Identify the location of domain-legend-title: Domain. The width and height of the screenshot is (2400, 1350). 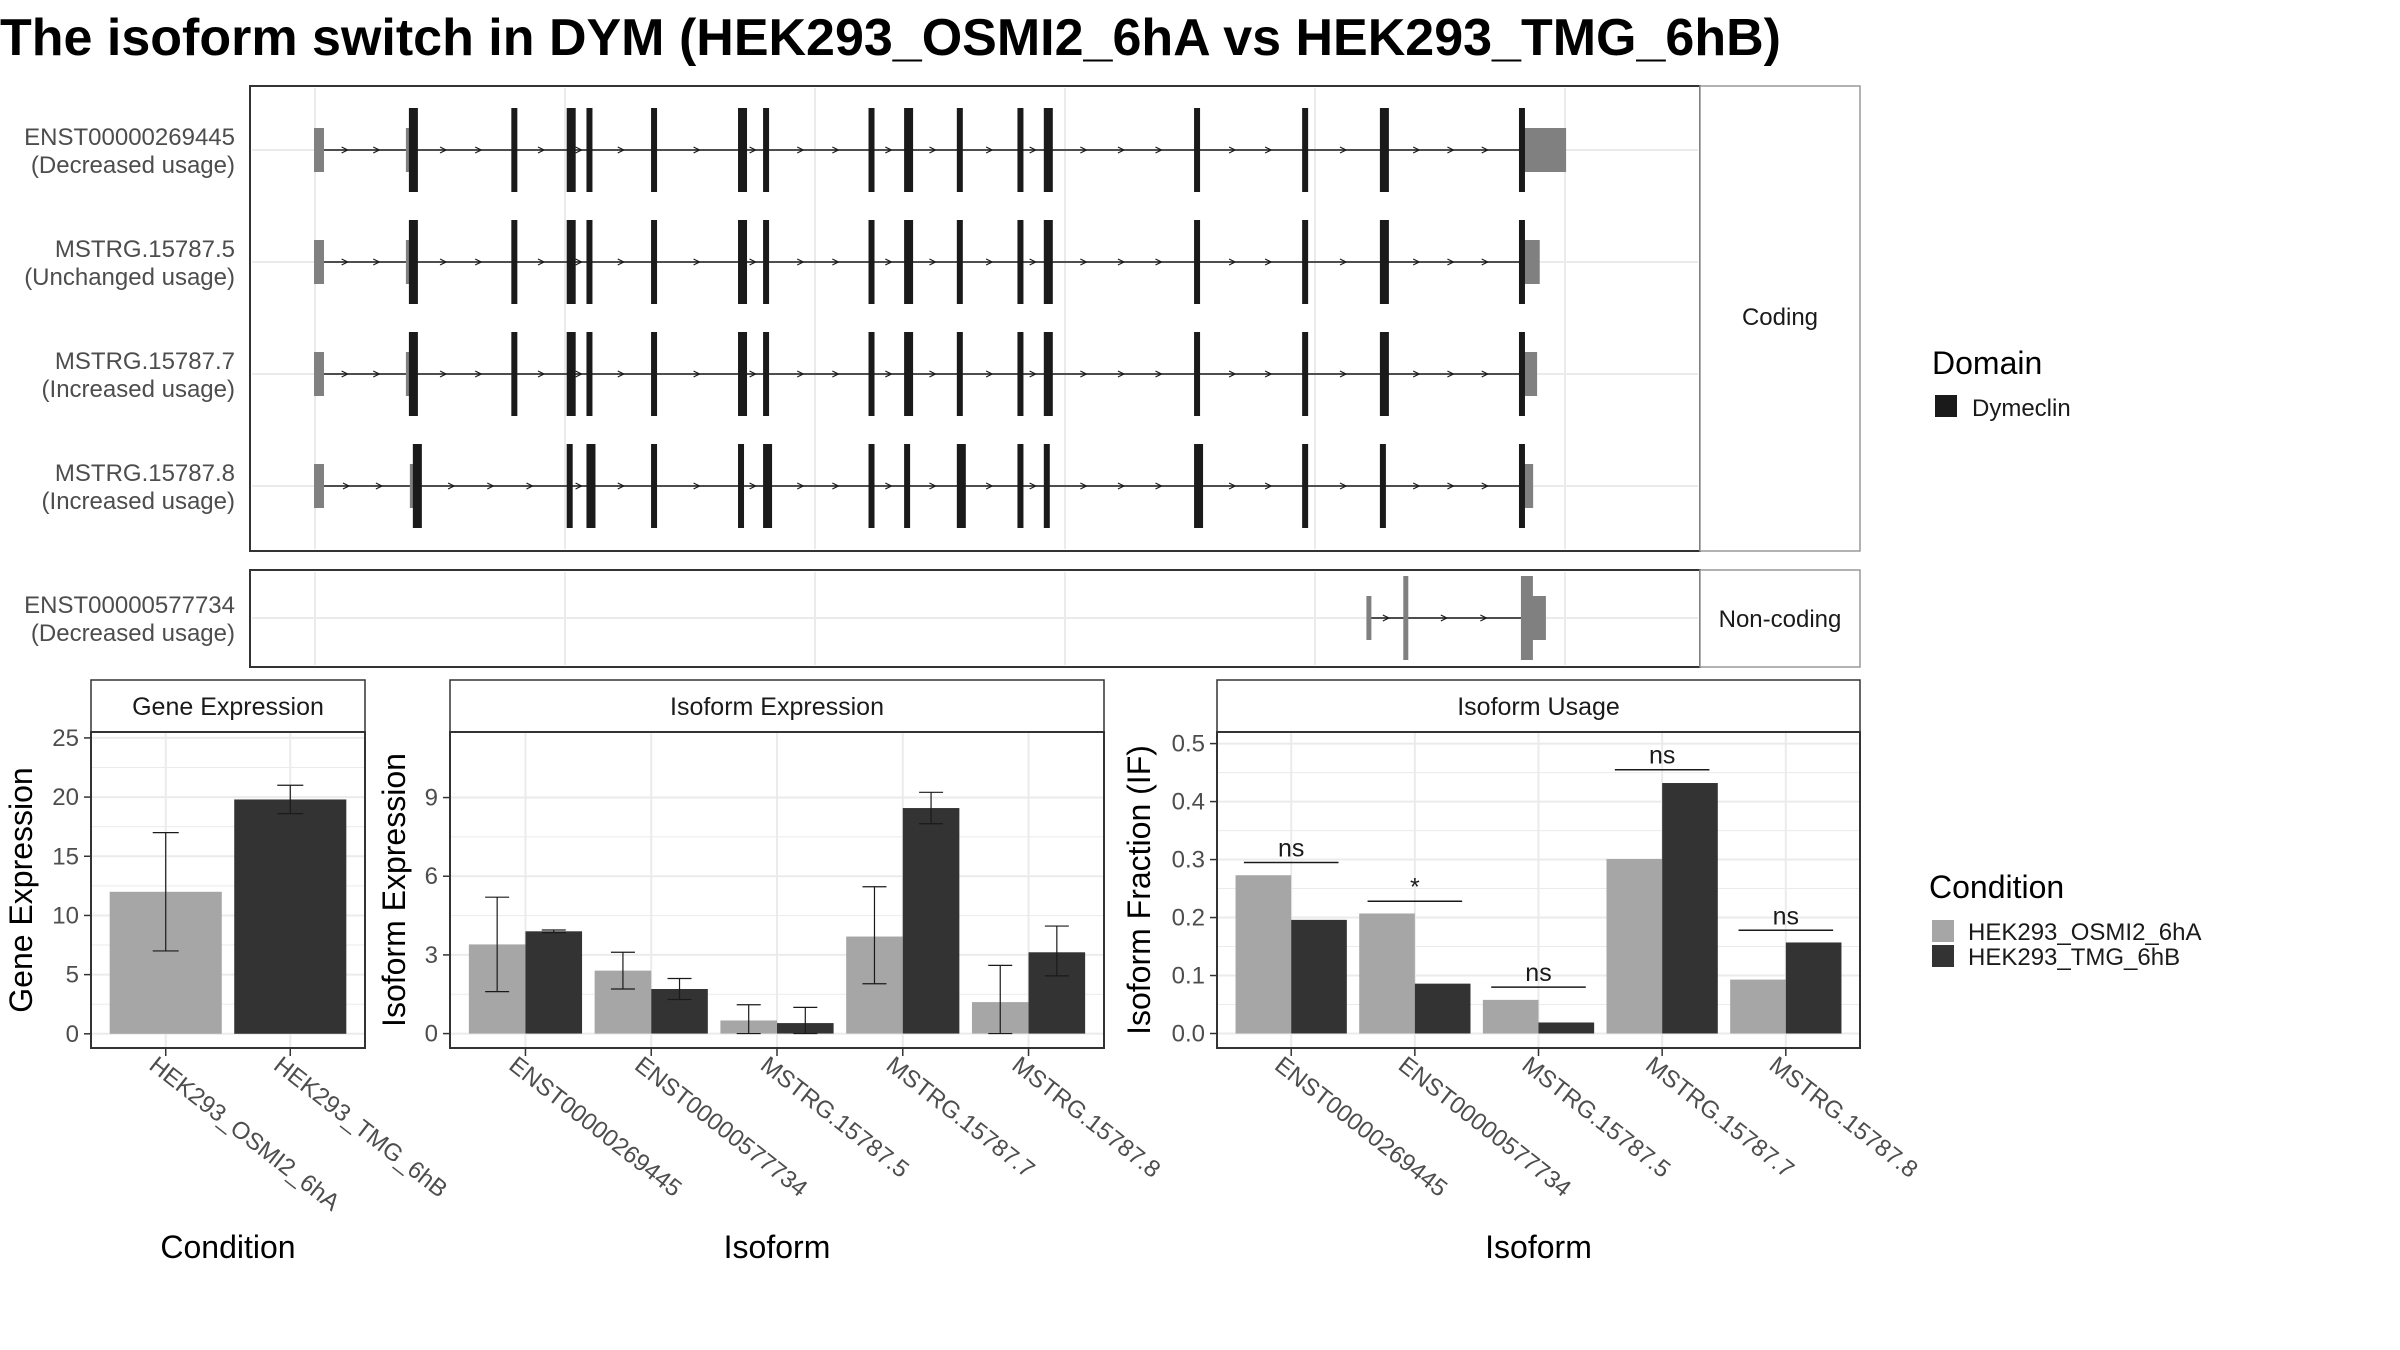
(1987, 363).